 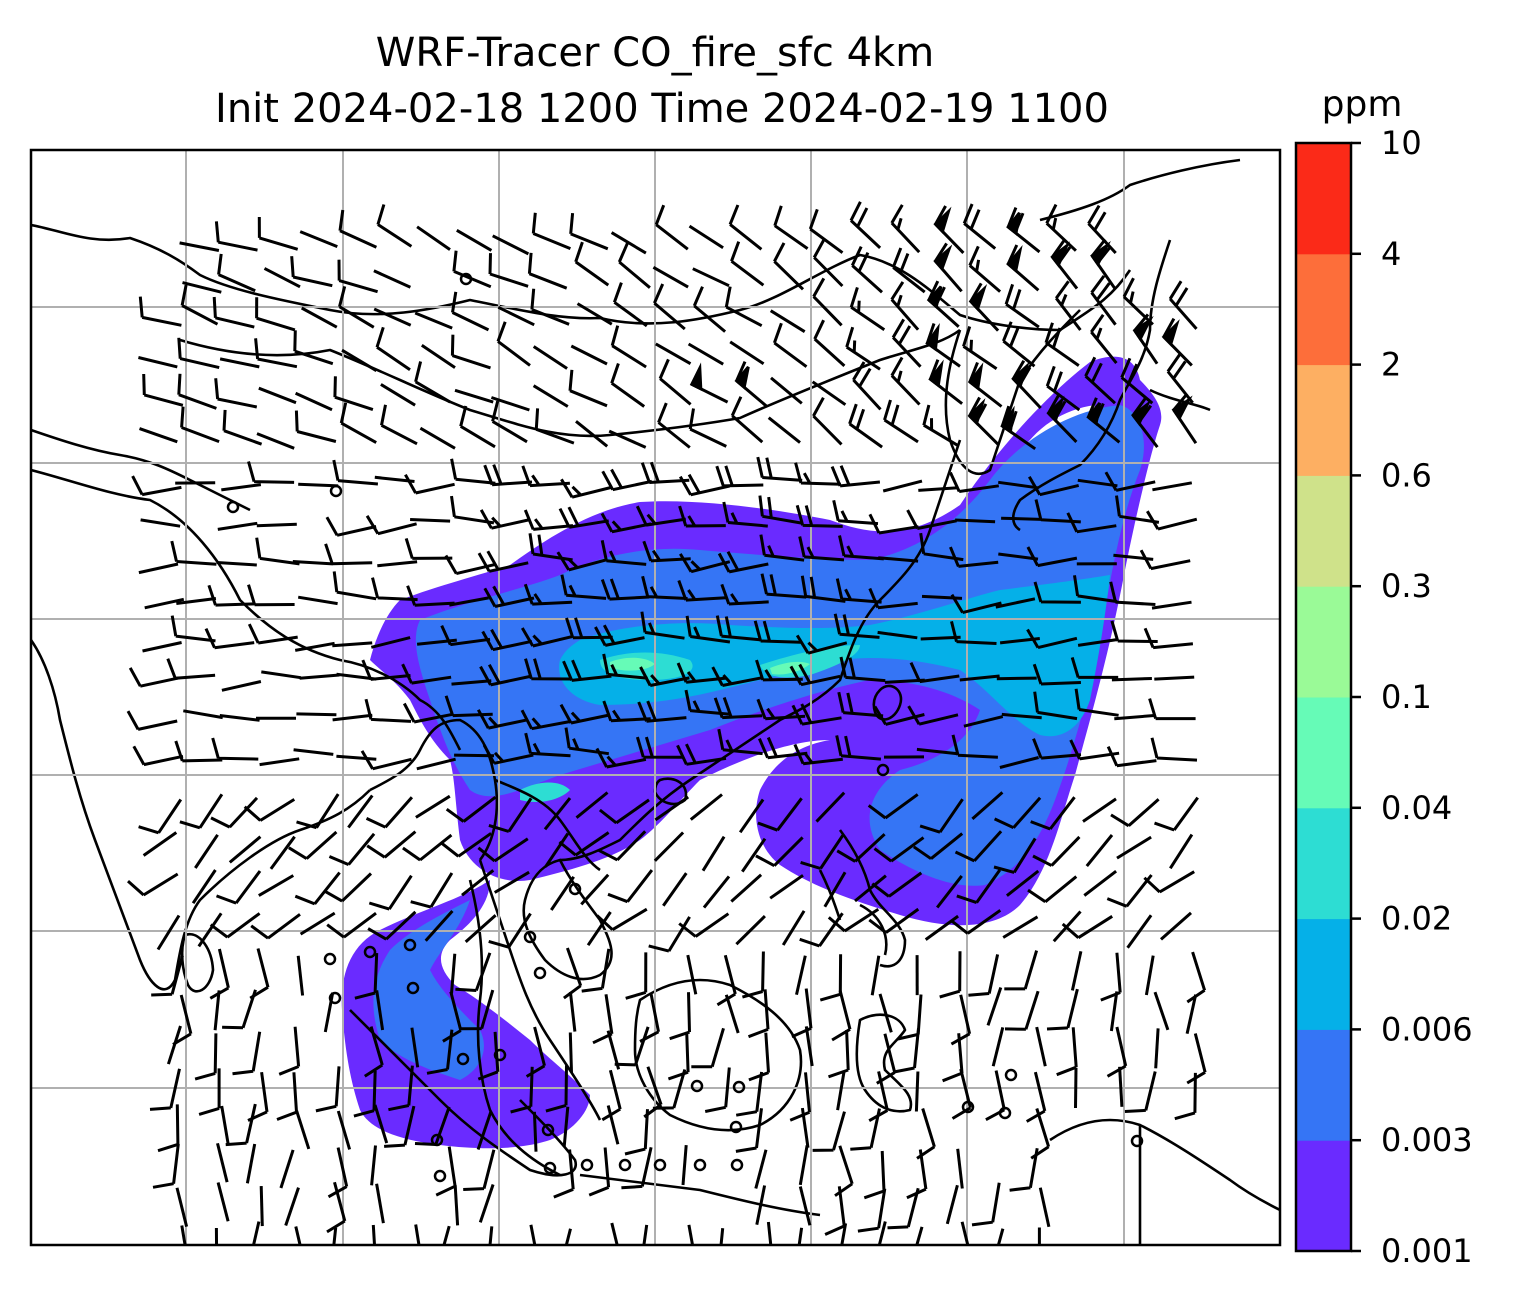 I want to click on coast-sulawesi, so click(x=884, y=1063).